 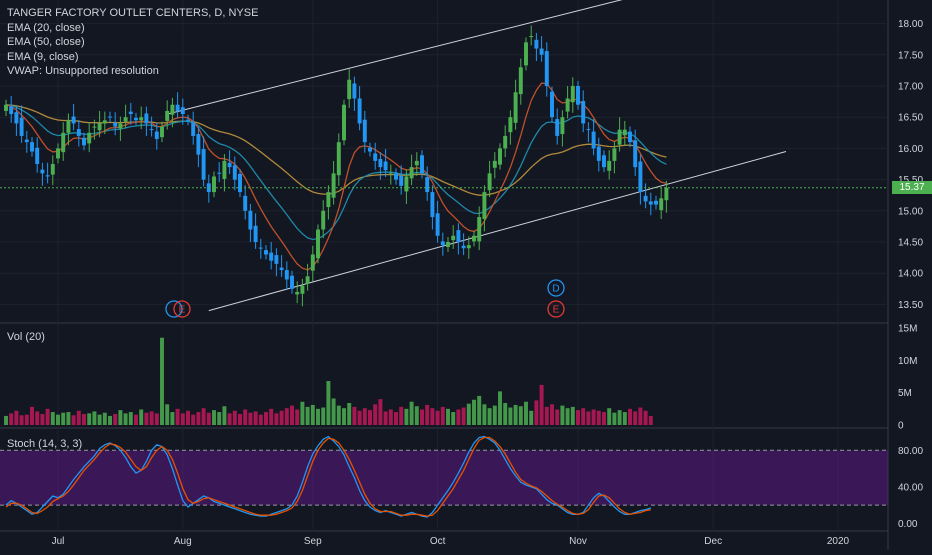 I want to click on earnings-marker-ring-circle, so click(x=174, y=309).